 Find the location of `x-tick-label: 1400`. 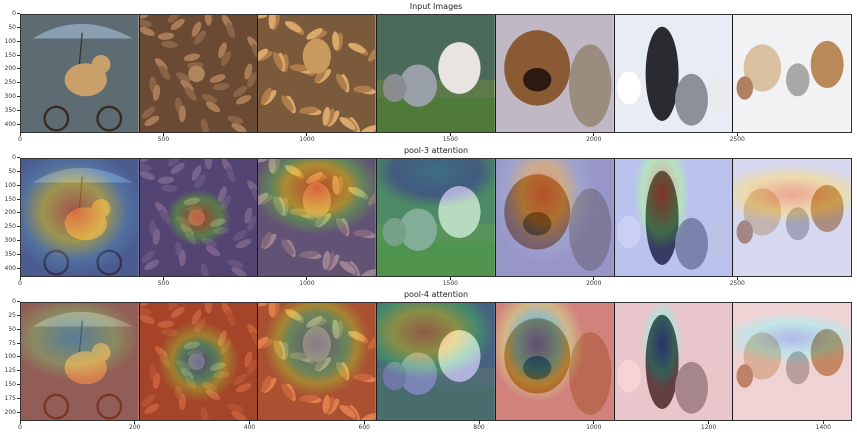

x-tick-label: 1400 is located at coordinates (823, 426).